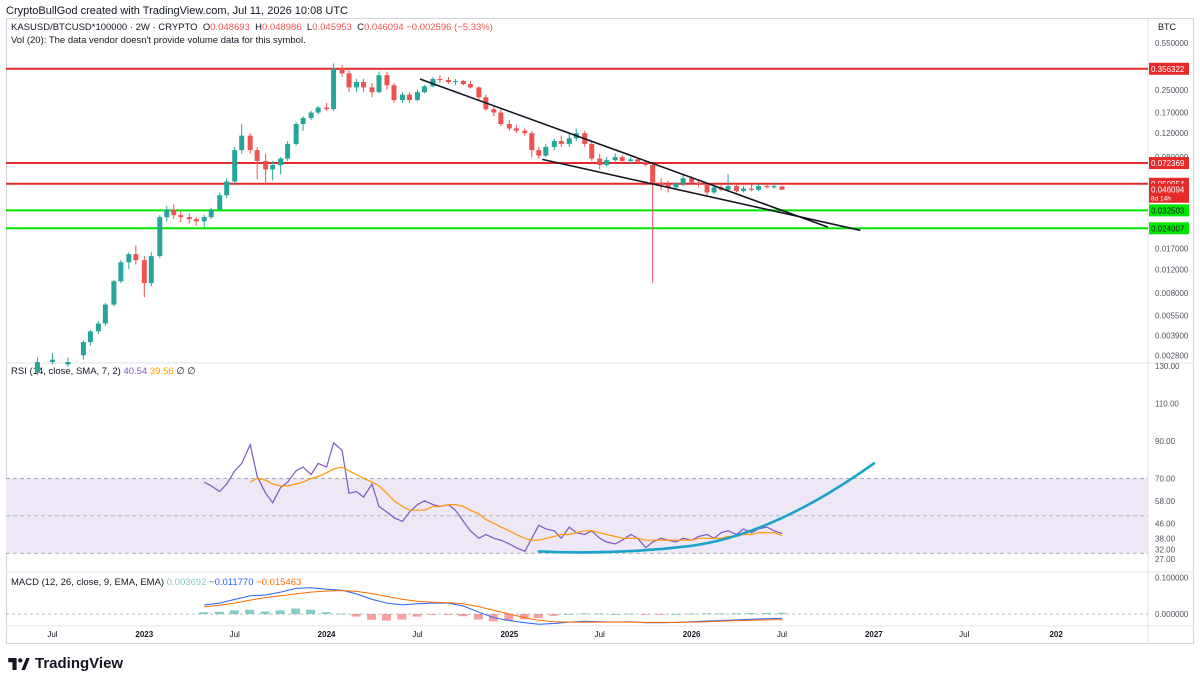 Image resolution: width=1200 pixels, height=683 pixels. I want to click on rsi-tick-label: 32.00, so click(1165, 550).